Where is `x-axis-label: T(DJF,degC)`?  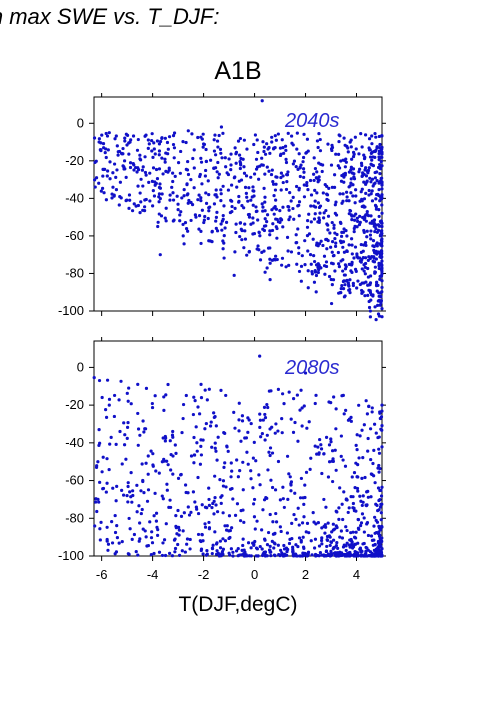
x-axis-label: T(DJF,degC) is located at coordinates (238, 604).